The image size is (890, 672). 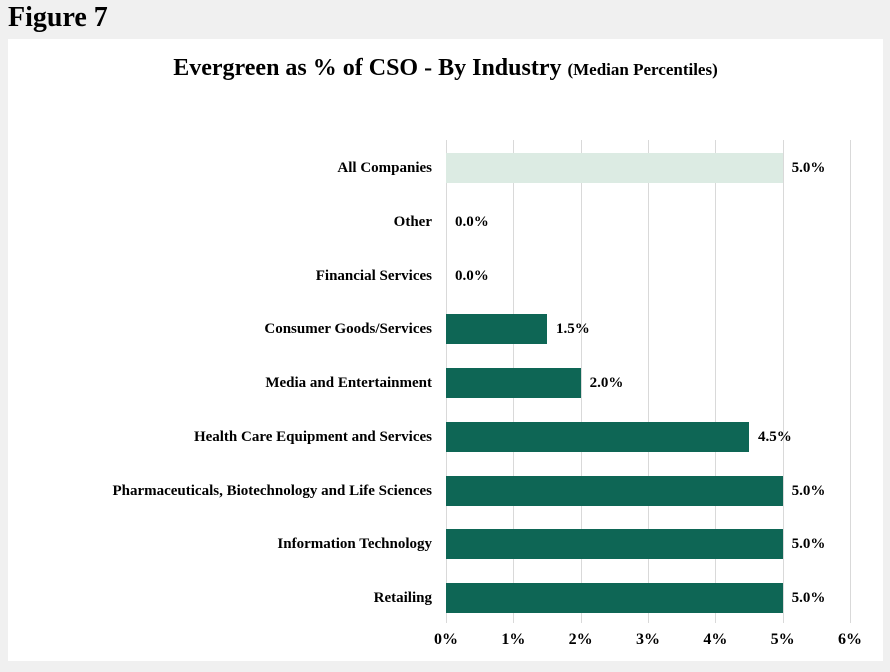 What do you see at coordinates (782, 639) in the screenshot?
I see `x-axis-tick-label: 5%` at bounding box center [782, 639].